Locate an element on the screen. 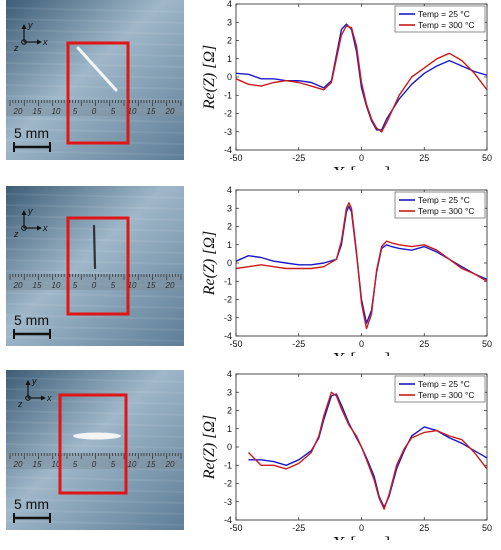 This screenshot has width=501, height=550. series-line-temp-25c is located at coordinates (361, 77).